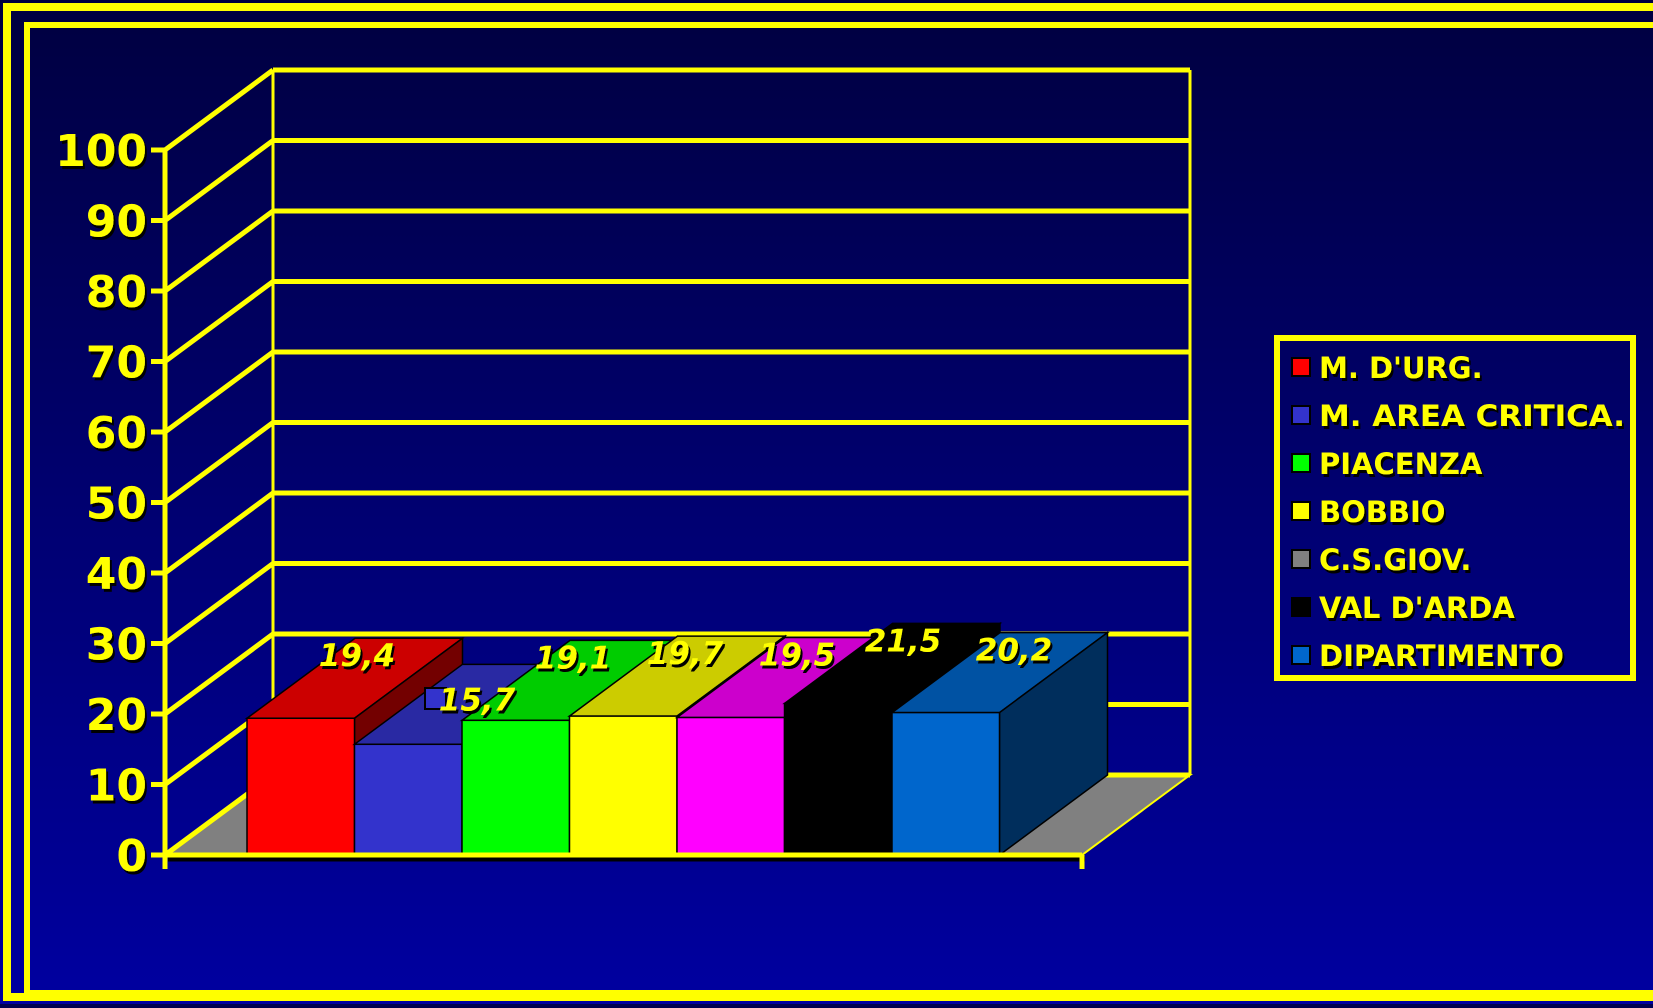  I want to click on data-label: 19,5, so click(797, 656).